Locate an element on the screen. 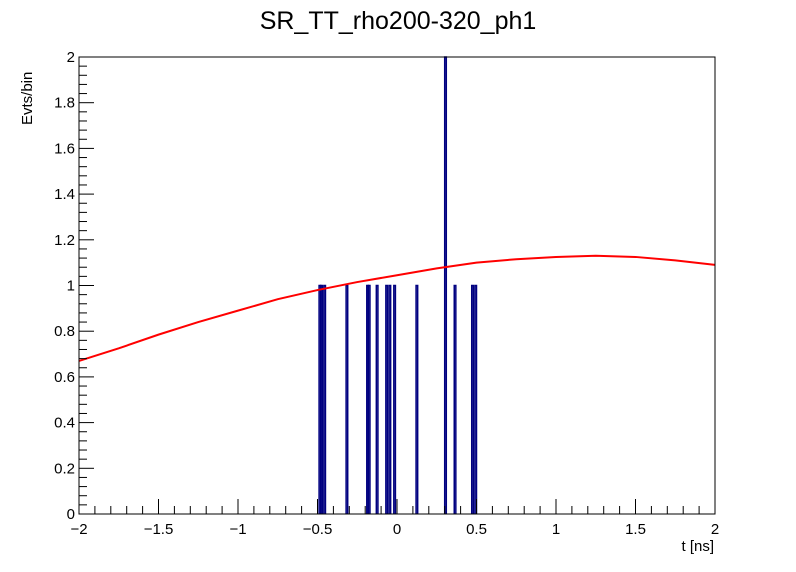 This screenshot has width=796, height=572. x-tick-label: 2 is located at coordinates (715, 529).